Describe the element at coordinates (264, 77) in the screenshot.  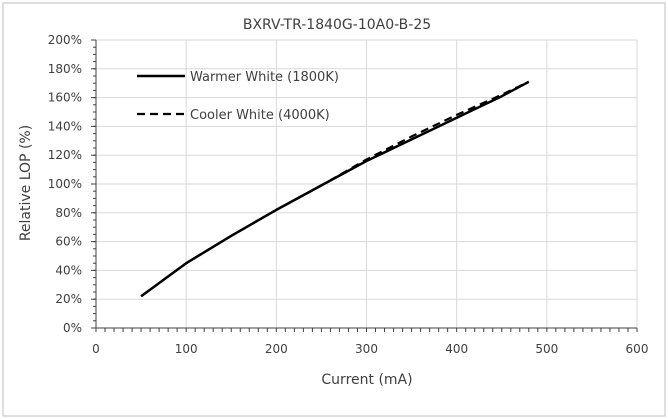
I see `legend-label-1: Warmer White (1800K)` at that location.